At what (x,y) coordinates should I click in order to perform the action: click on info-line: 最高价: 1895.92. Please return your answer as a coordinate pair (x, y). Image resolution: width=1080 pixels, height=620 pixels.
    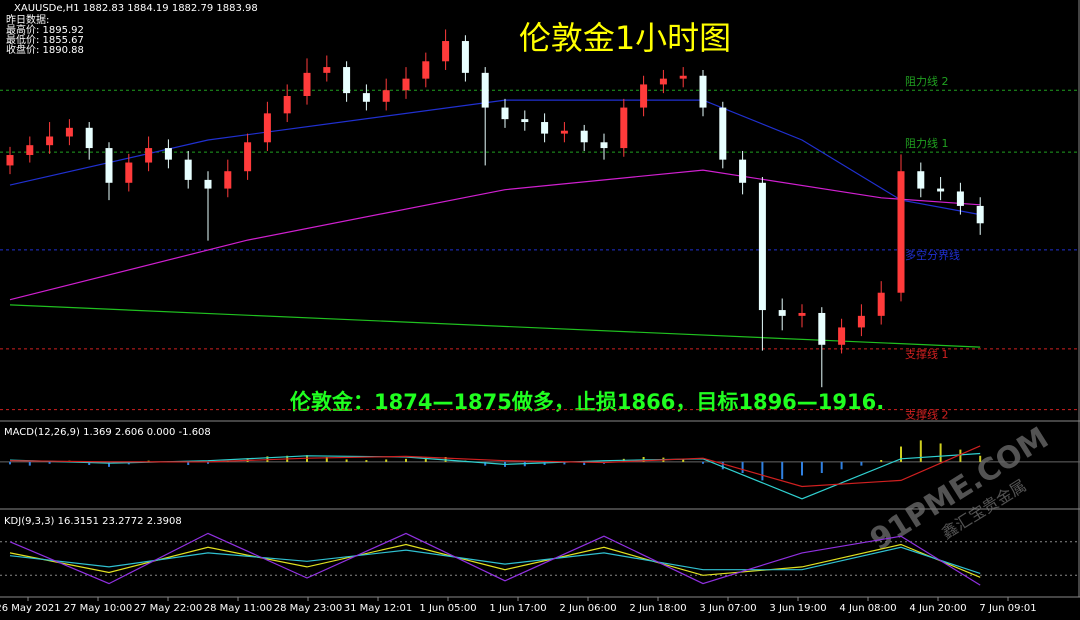
    Looking at the image, I should click on (45, 29).